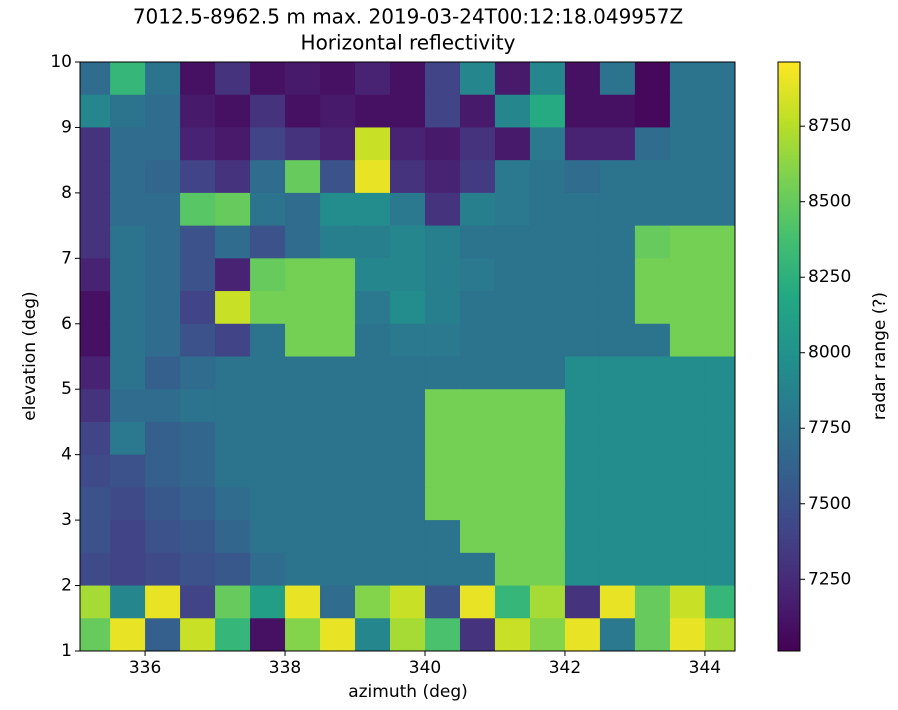 The image size is (898, 710). What do you see at coordinates (425, 668) in the screenshot?
I see `x-tick-label: 340` at bounding box center [425, 668].